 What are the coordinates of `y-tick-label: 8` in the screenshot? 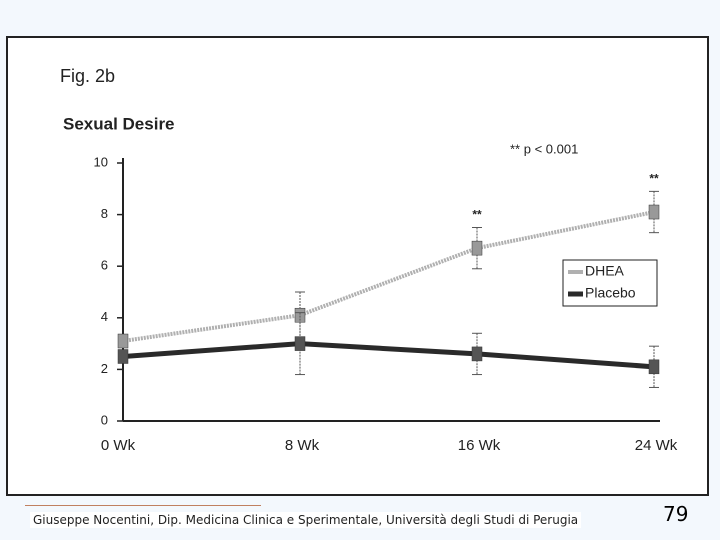 It's located at (104, 213).